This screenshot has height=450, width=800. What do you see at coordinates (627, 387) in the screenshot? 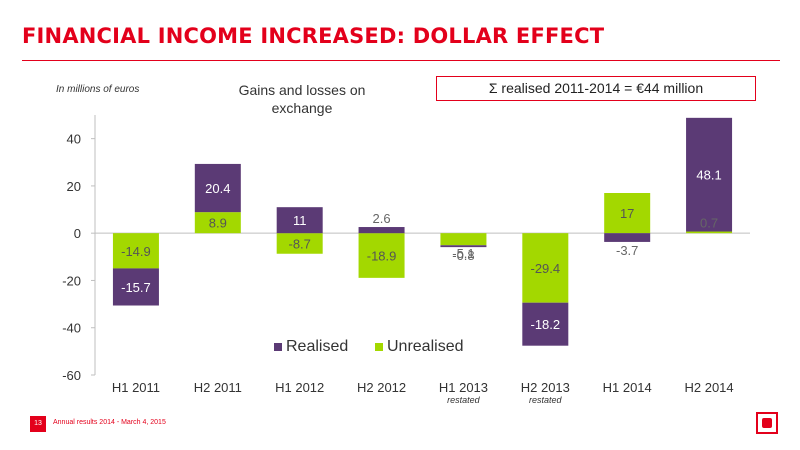
I see `x-tick-label: H1 2014` at bounding box center [627, 387].